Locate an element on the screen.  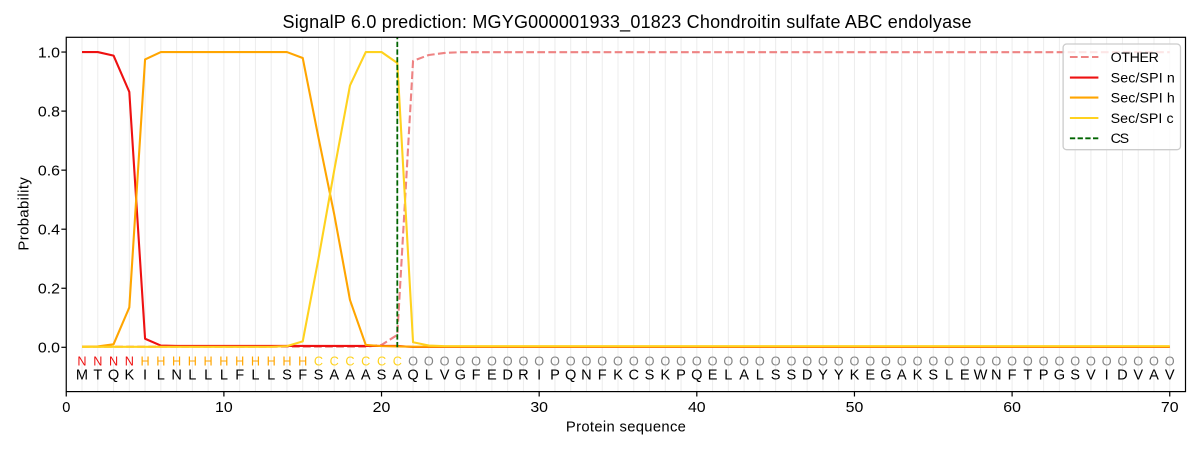
svg-text: F is located at coordinates (302, 375).